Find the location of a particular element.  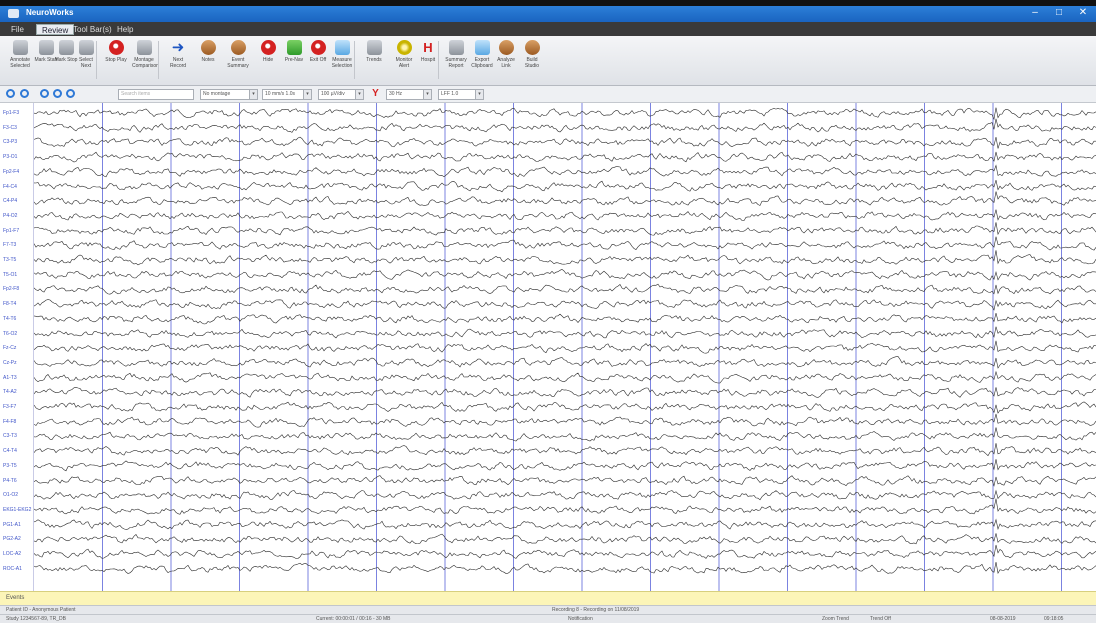

play-icon is located at coordinates (44, 93).